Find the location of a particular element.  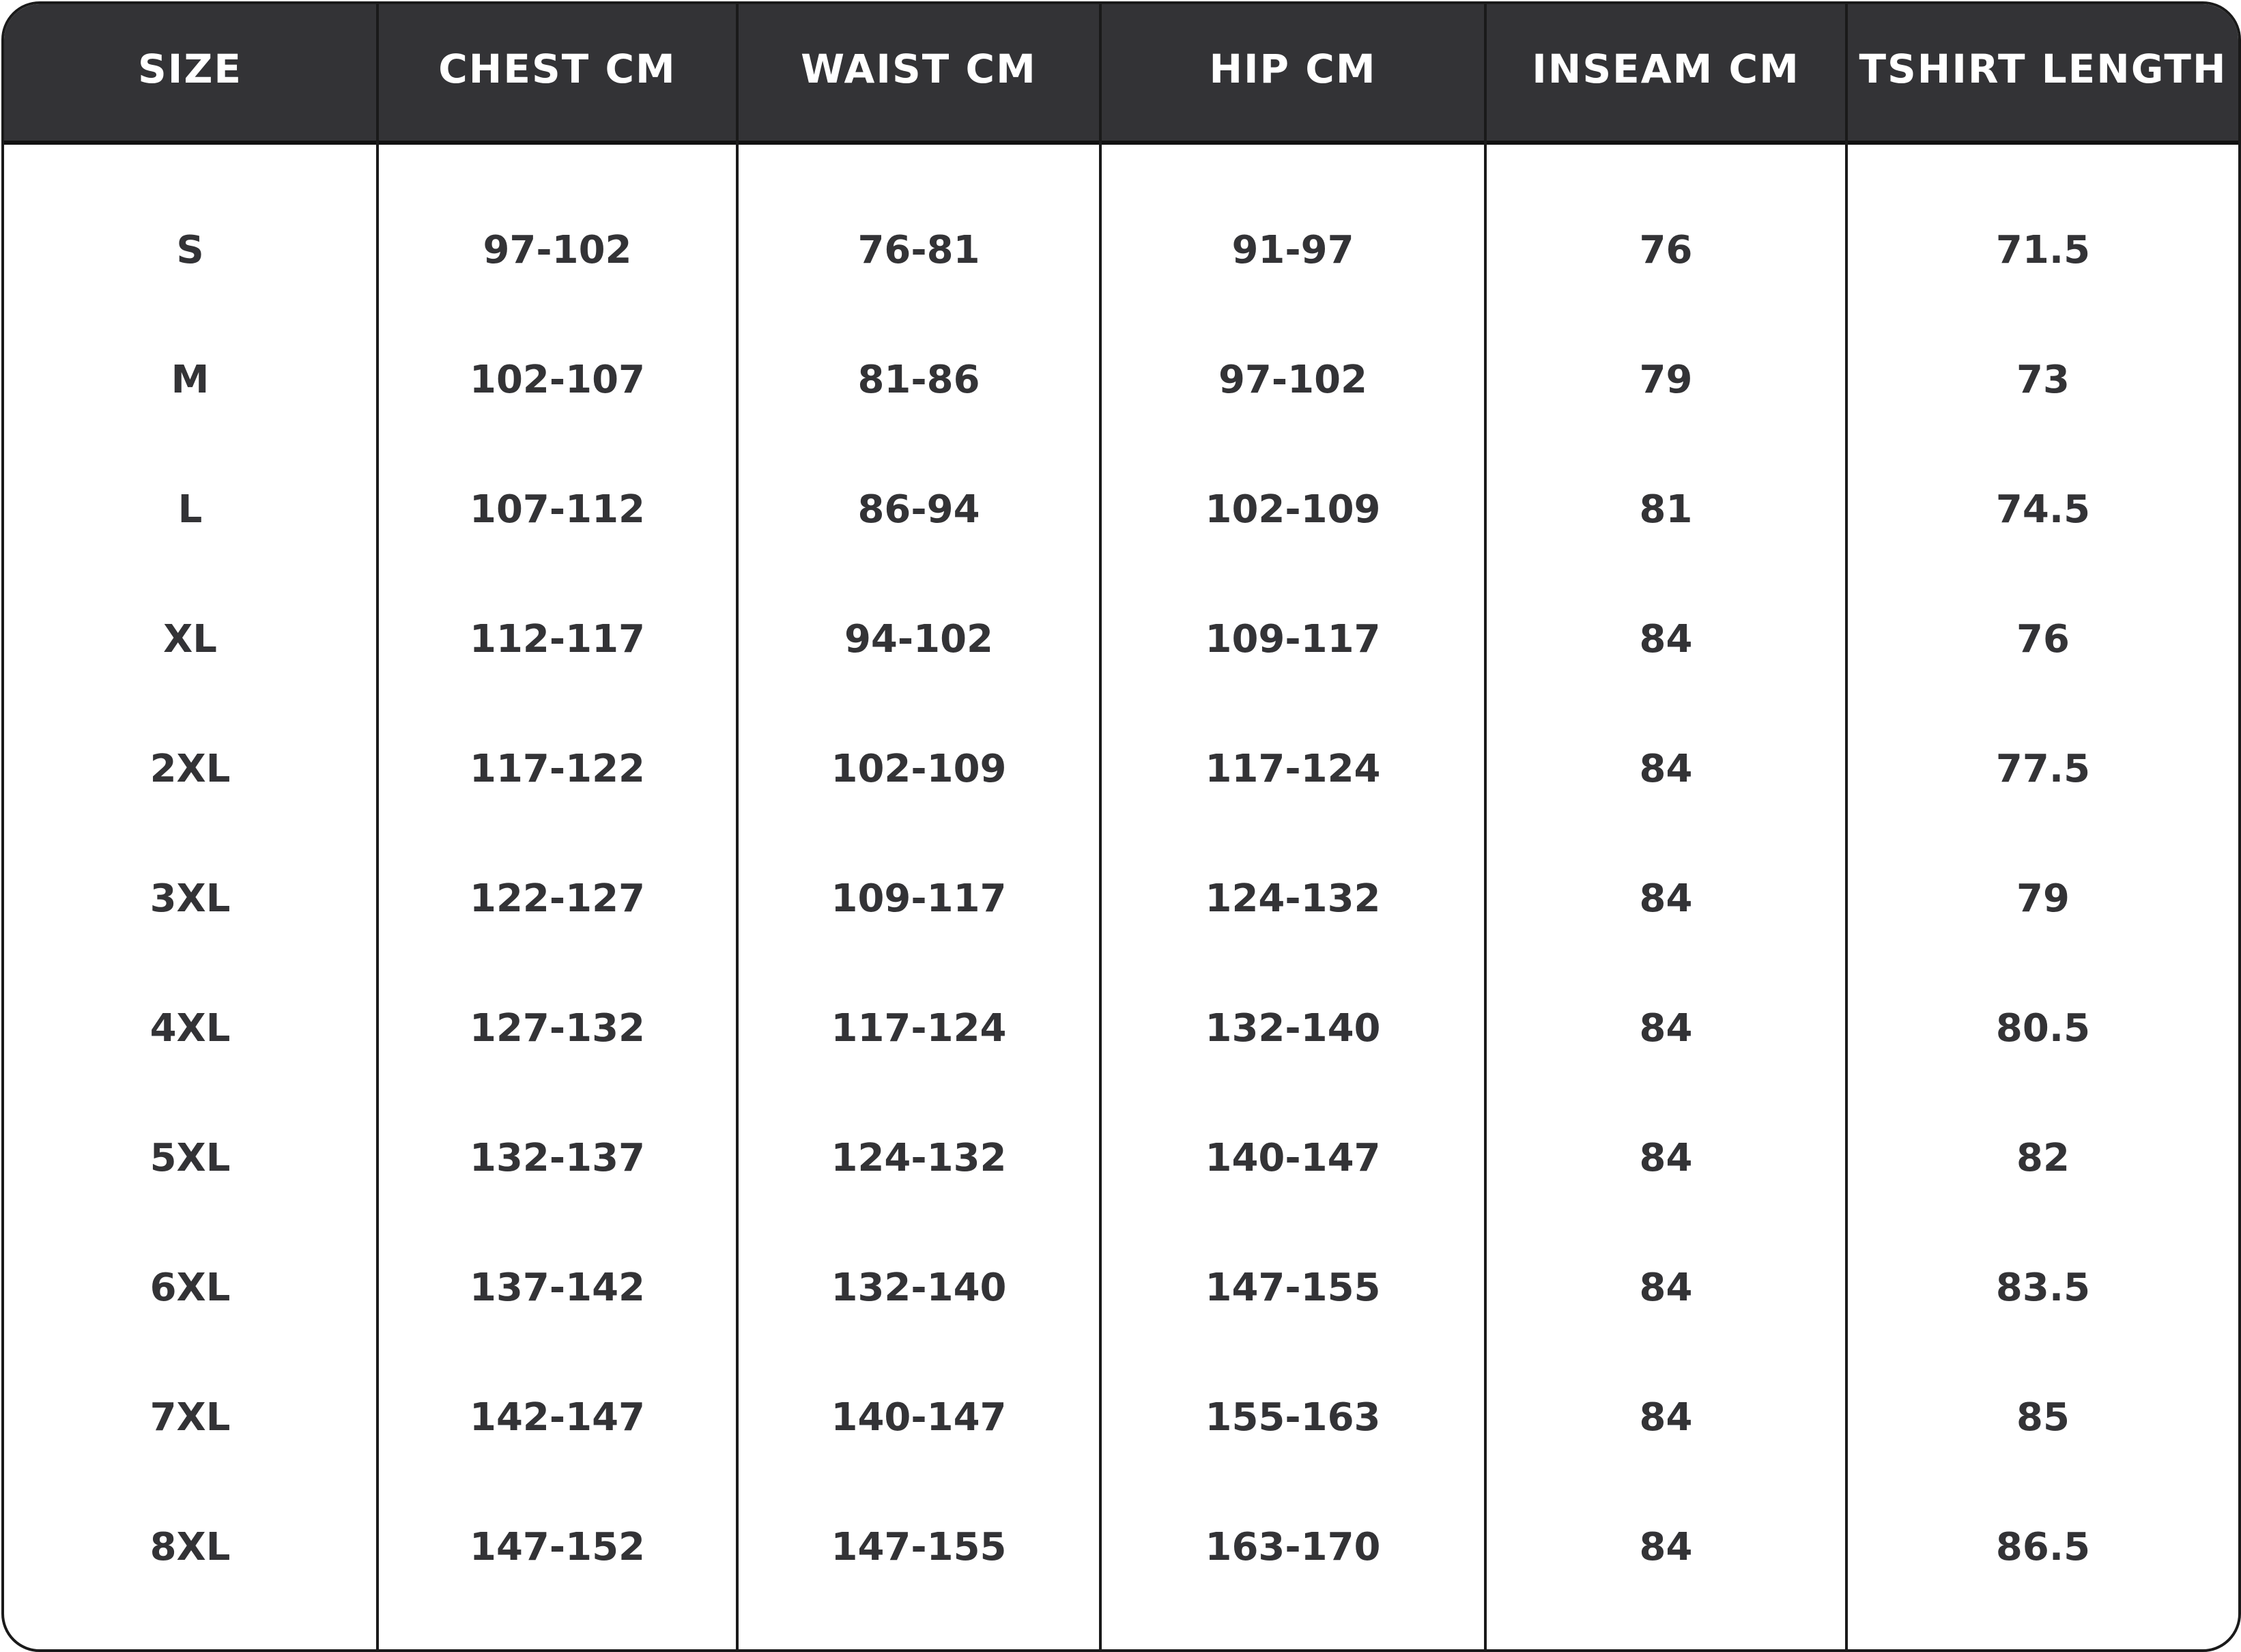

cell-size: S is located at coordinates (190, 249).